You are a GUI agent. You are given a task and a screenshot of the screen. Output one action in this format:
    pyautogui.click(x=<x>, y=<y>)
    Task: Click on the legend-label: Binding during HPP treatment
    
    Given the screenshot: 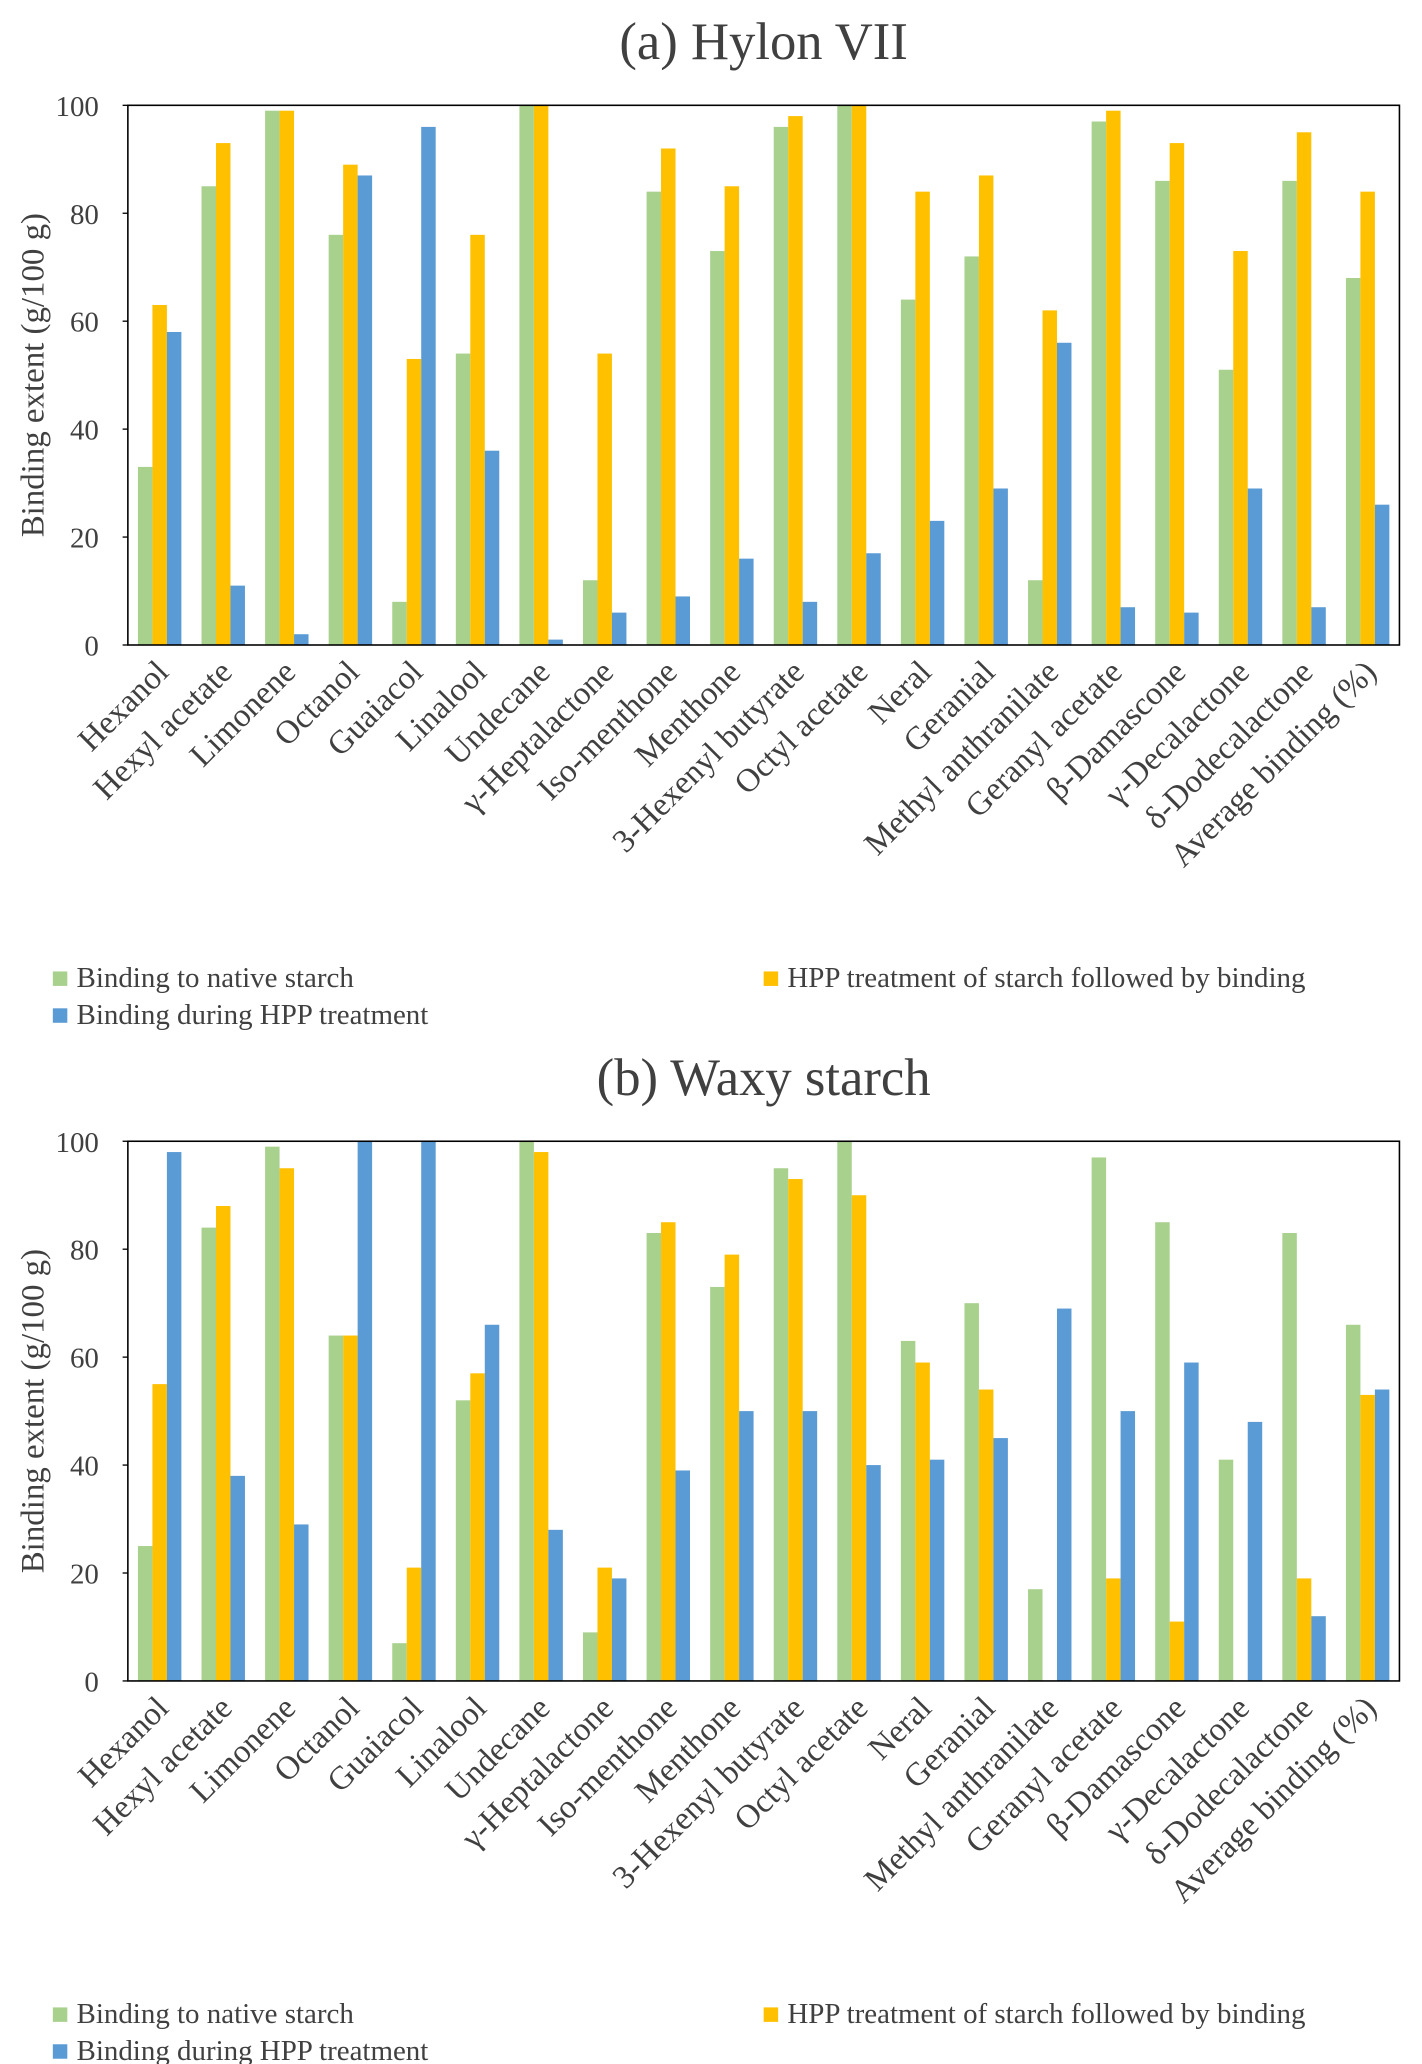 What is the action you would take?
    pyautogui.click(x=253, y=1015)
    